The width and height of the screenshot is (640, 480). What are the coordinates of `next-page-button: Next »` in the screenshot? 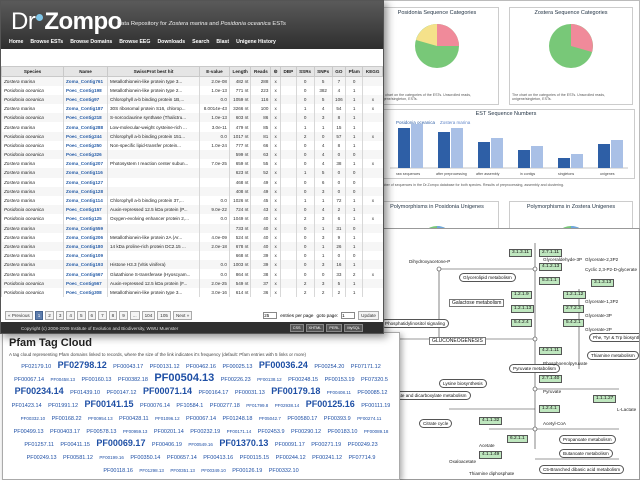 It's located at (182, 315).